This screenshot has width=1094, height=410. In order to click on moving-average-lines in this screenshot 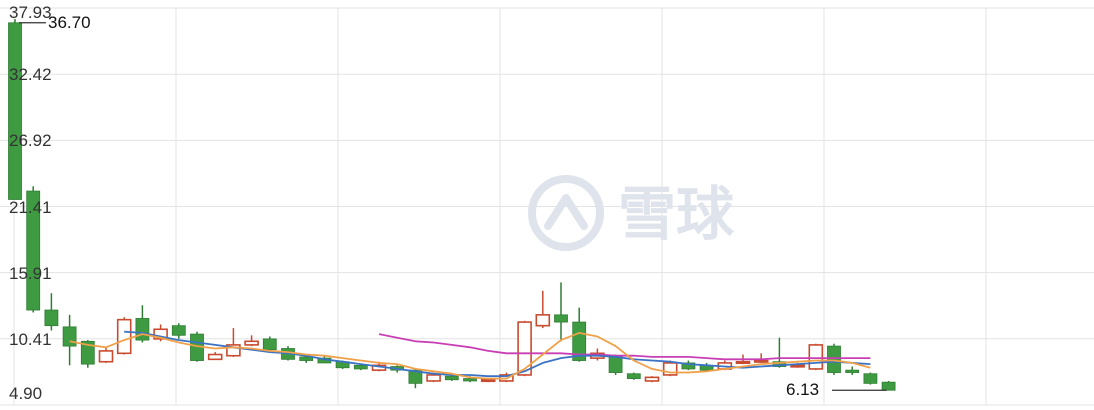, I will do `click(470, 355)`.